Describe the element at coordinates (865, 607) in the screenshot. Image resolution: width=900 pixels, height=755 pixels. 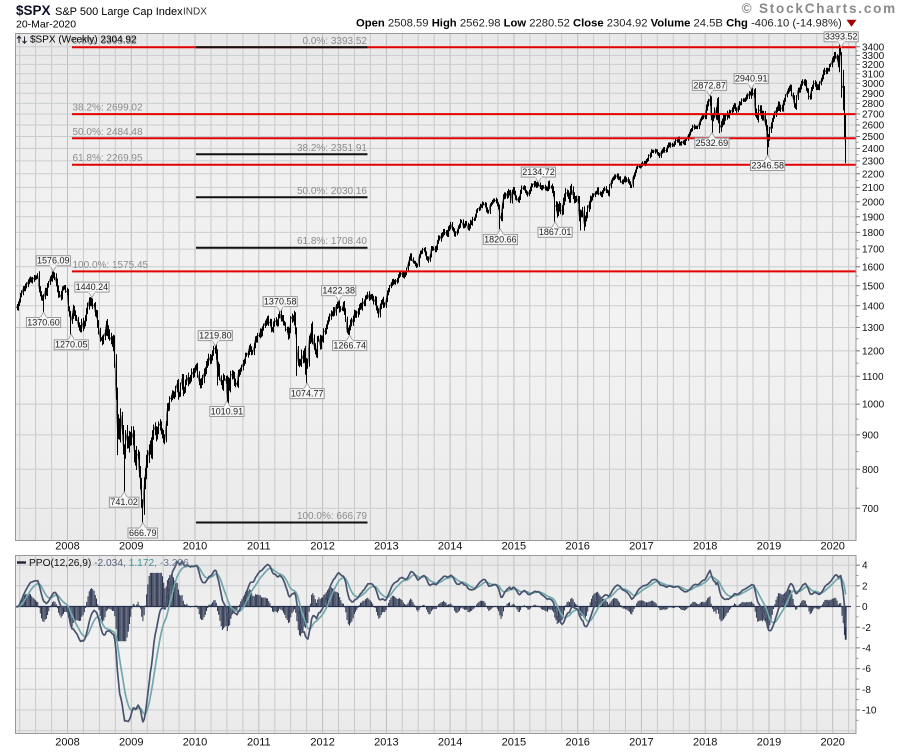
I see `svg-text: 0` at that location.